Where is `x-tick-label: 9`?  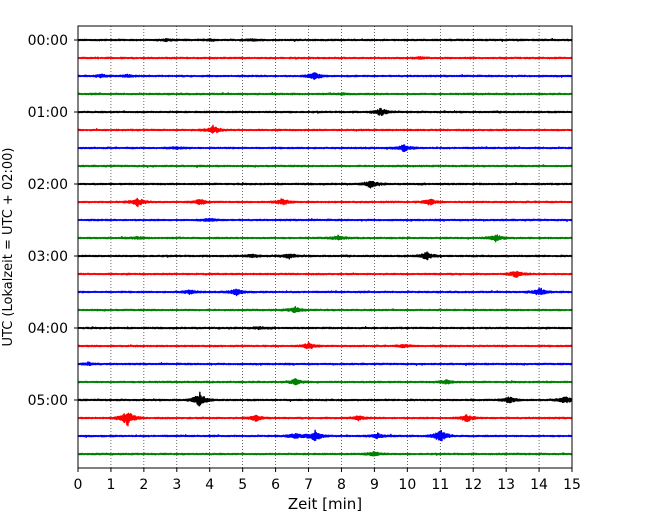
x-tick-label: 9 is located at coordinates (374, 485).